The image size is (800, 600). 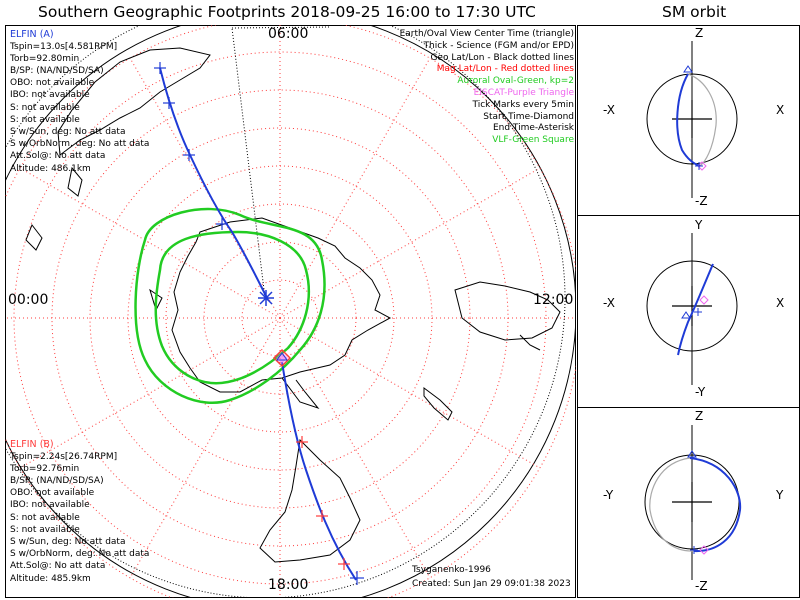 I want to click on tick-label-left: 00:00, so click(x=28, y=300).